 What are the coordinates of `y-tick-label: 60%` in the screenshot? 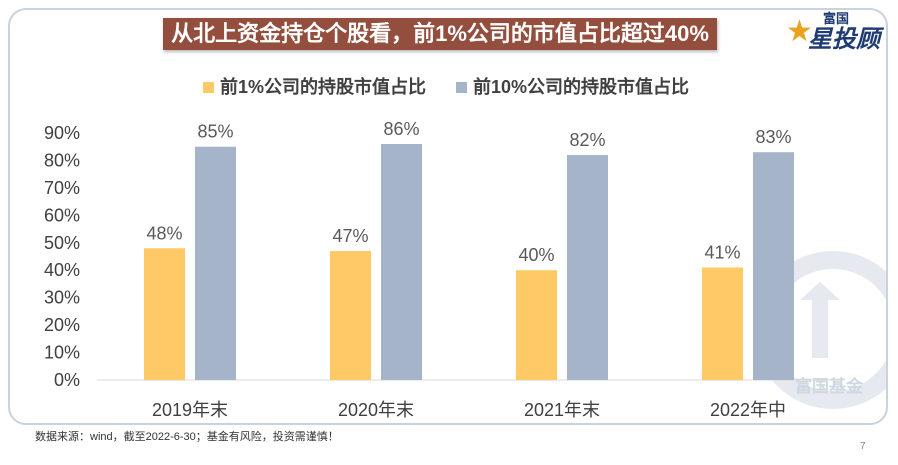 It's located at (62, 215).